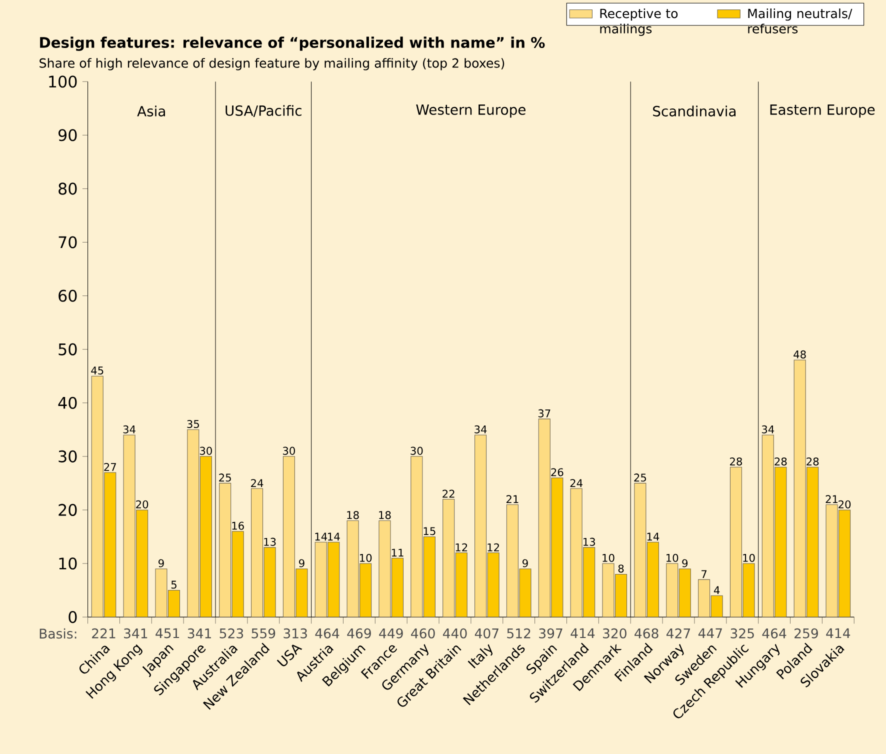 The width and height of the screenshot is (886, 754). I want to click on y-tick-label: 10, so click(68, 563).